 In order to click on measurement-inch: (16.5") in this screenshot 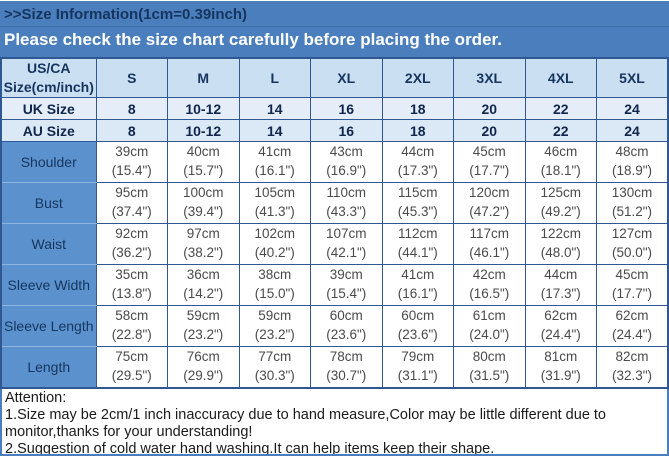, I will do `click(489, 293)`.